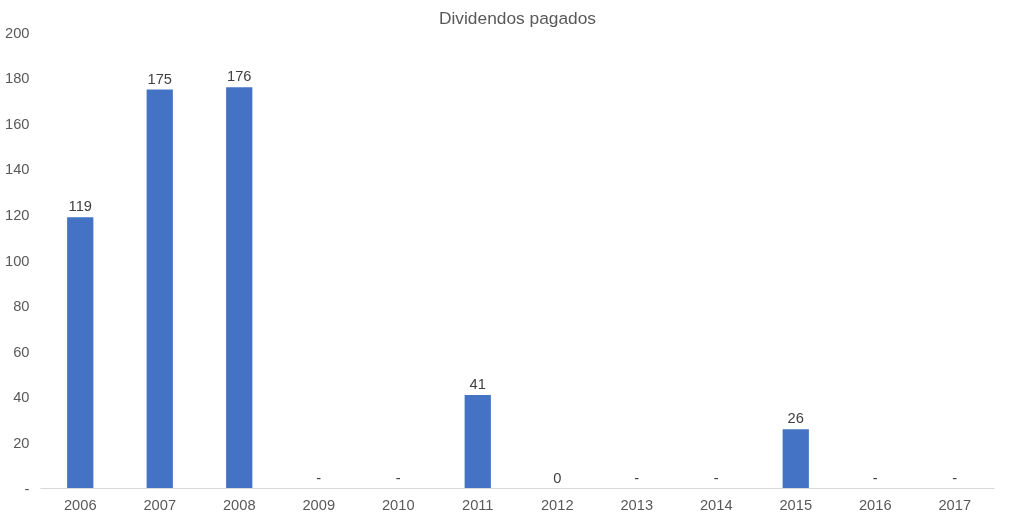 The height and width of the screenshot is (512, 1014). Describe the element at coordinates (398, 504) in the screenshot. I see `x-tick-label: 2010` at that location.